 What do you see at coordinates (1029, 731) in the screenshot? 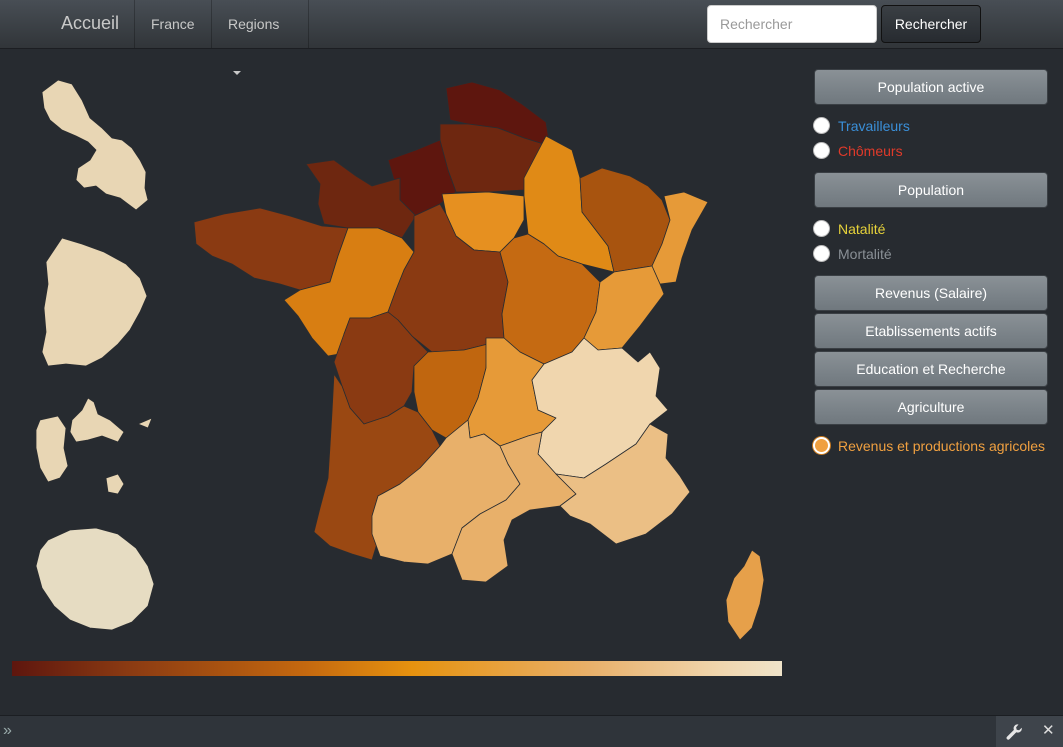
I see `toolbar-tools: ✕` at bounding box center [1029, 731].